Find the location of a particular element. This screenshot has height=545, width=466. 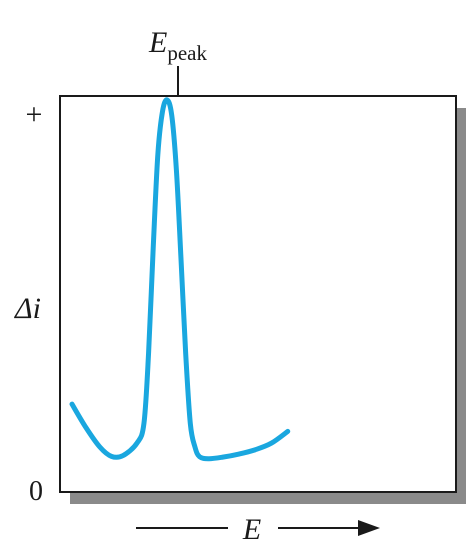

peak-label: Epeak is located at coordinates (177, 45).